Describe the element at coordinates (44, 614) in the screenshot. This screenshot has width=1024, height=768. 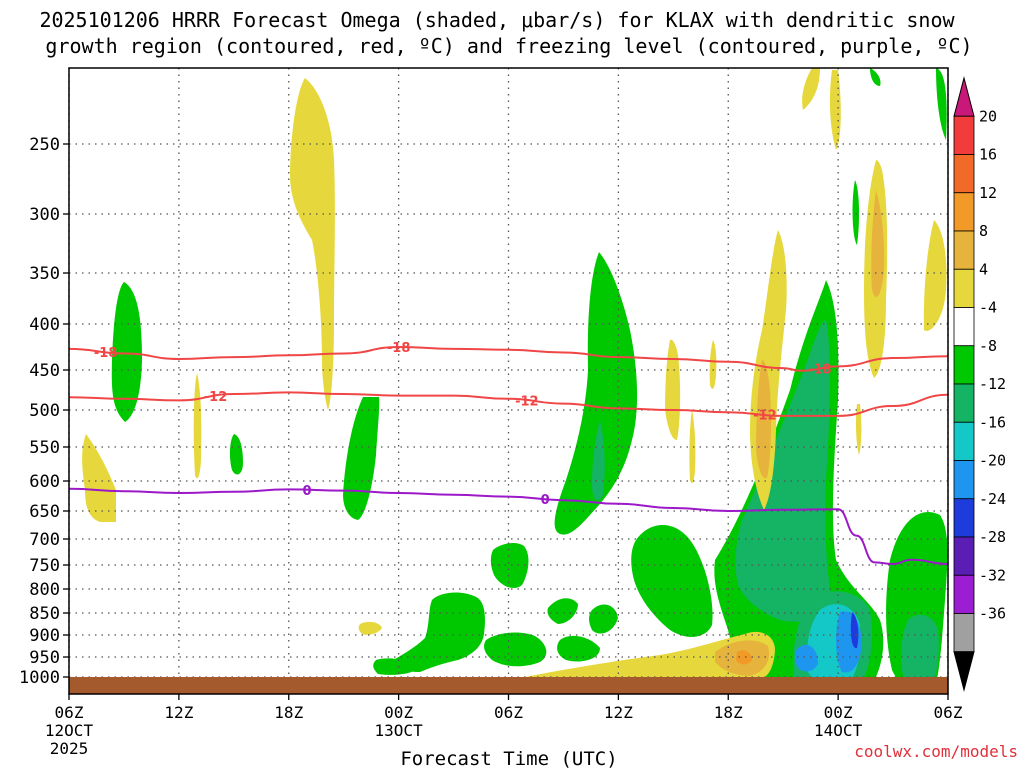
I see `y-tick-label: 850` at that location.